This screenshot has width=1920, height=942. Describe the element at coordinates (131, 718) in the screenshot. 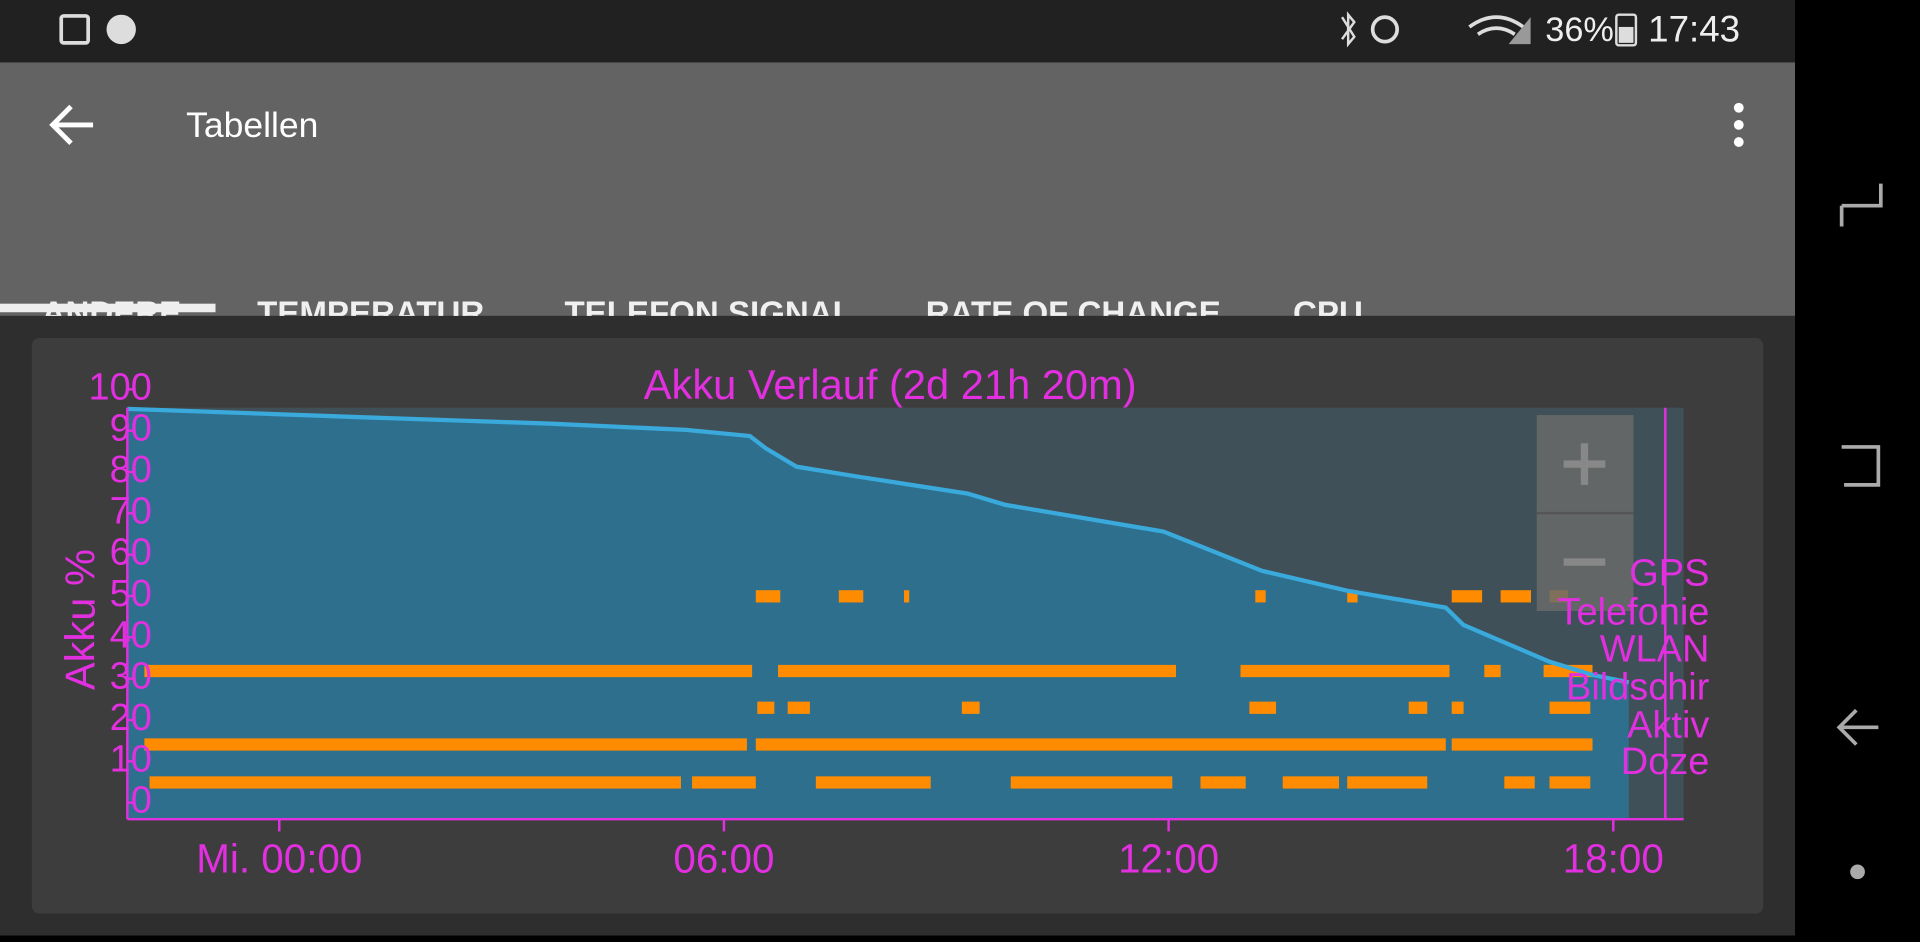

I see `y-tick-label: 20` at that location.